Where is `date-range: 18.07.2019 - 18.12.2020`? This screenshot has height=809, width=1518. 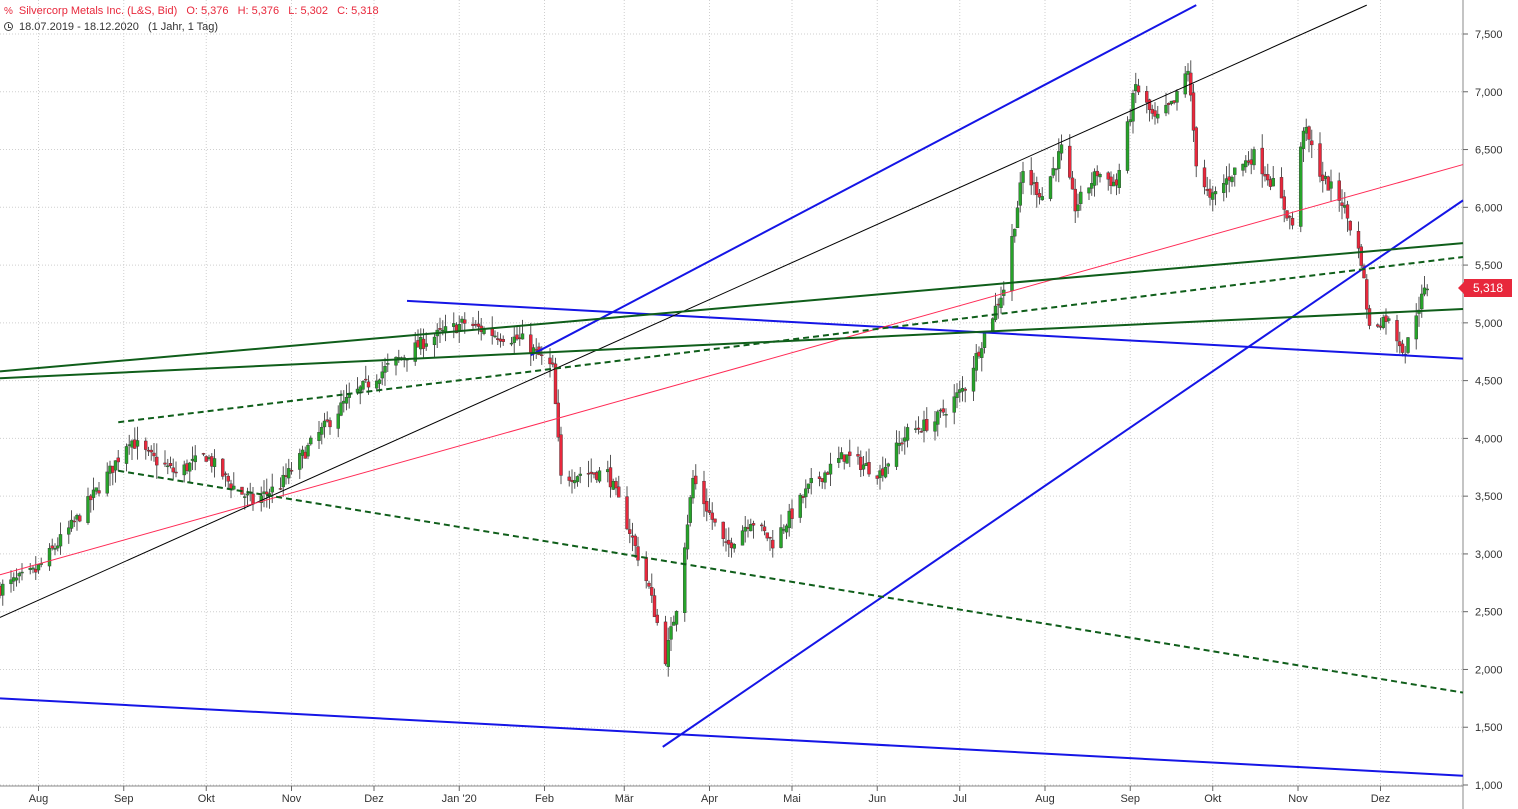
date-range: 18.07.2019 - 18.12.2020 is located at coordinates (79, 27).